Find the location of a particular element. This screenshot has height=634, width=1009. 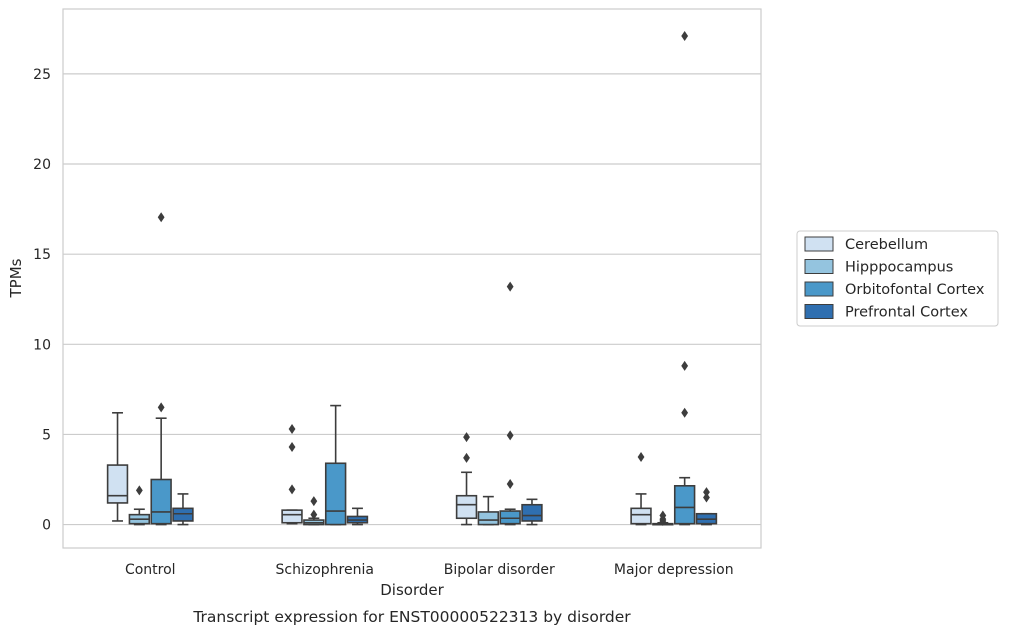

legend-label: Hipppocampus is located at coordinates (899, 268).